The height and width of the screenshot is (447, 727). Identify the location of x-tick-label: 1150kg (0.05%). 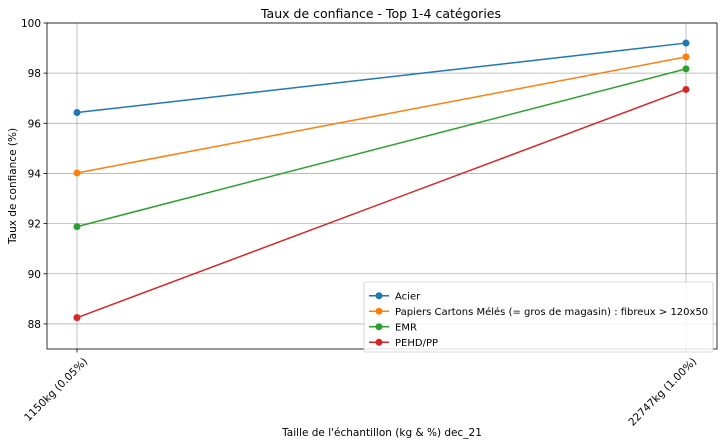
(56, 390).